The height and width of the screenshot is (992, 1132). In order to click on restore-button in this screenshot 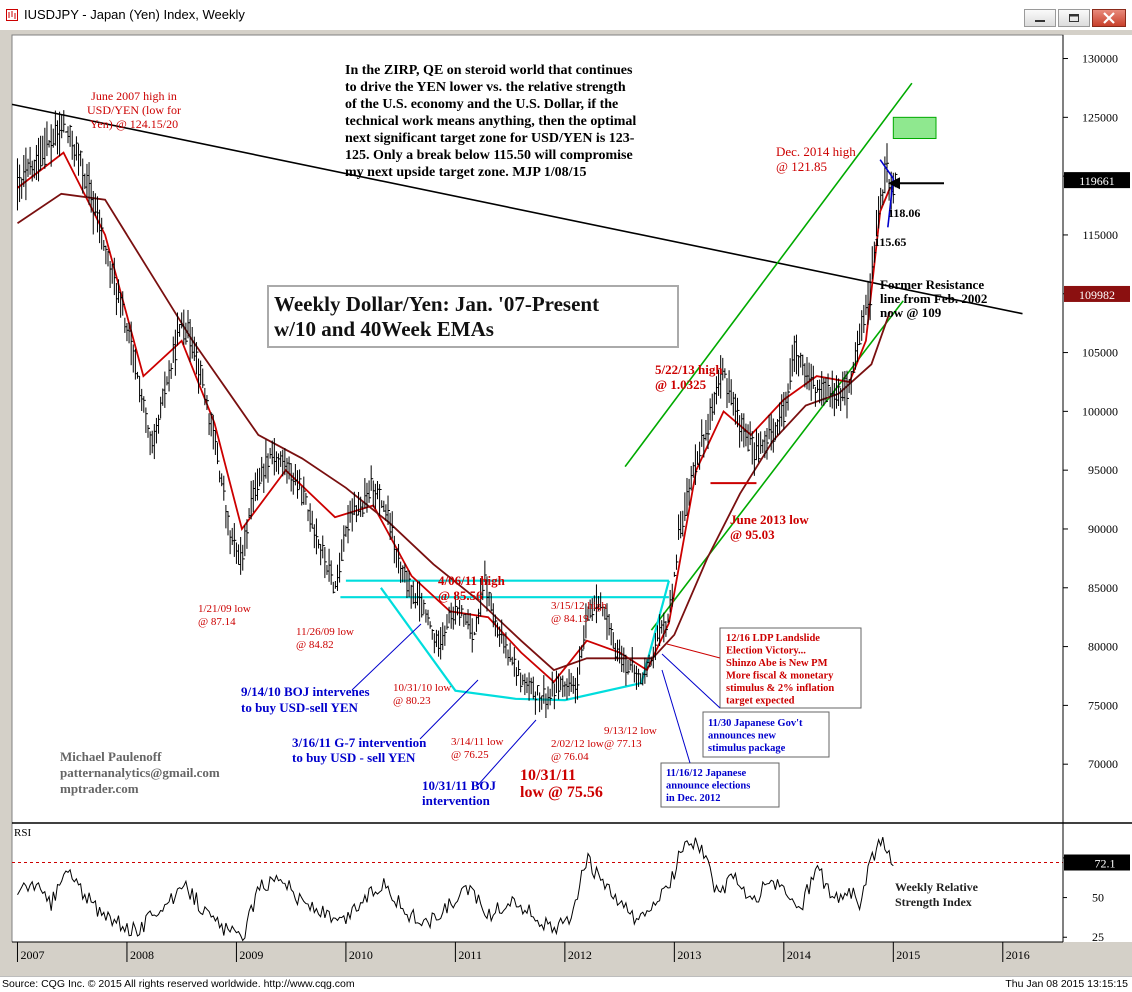, I will do `click(1074, 18)`.